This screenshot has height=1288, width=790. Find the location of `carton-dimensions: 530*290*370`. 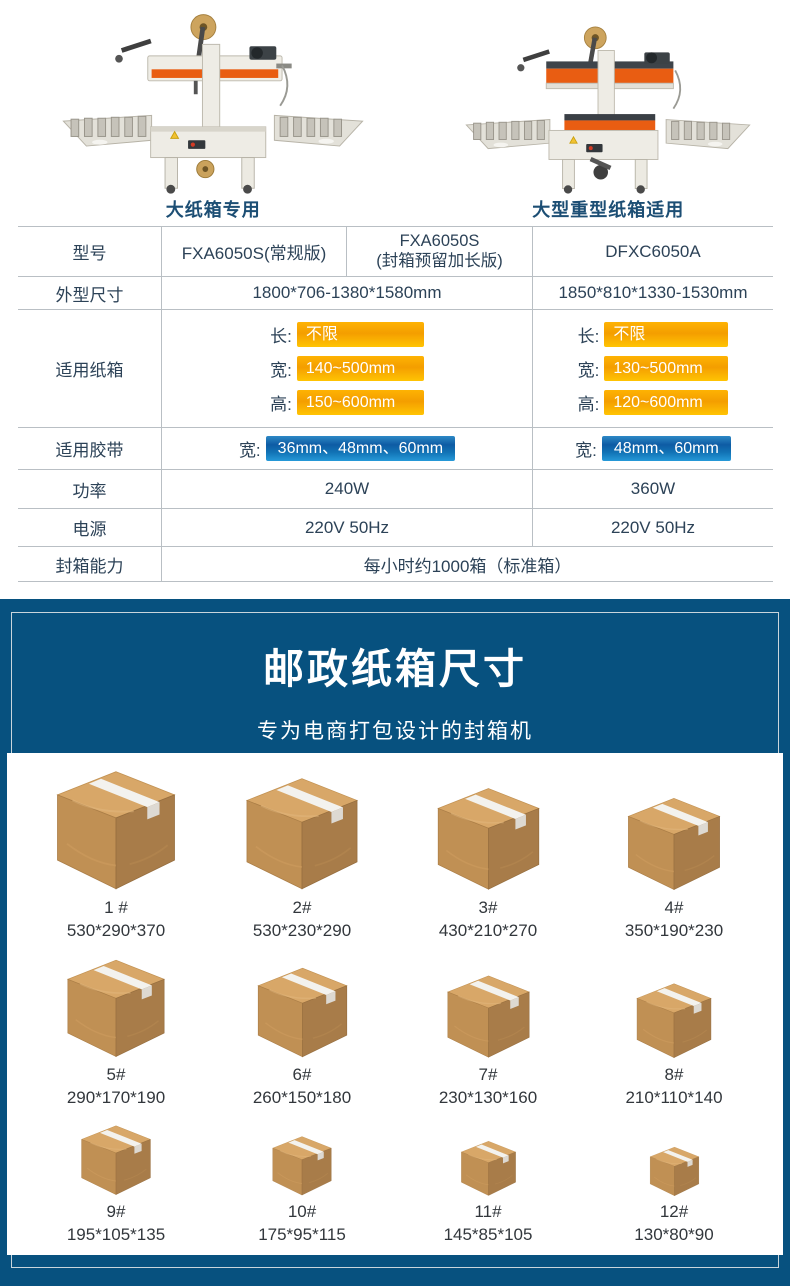

carton-dimensions: 530*290*370 is located at coordinates (116, 931).